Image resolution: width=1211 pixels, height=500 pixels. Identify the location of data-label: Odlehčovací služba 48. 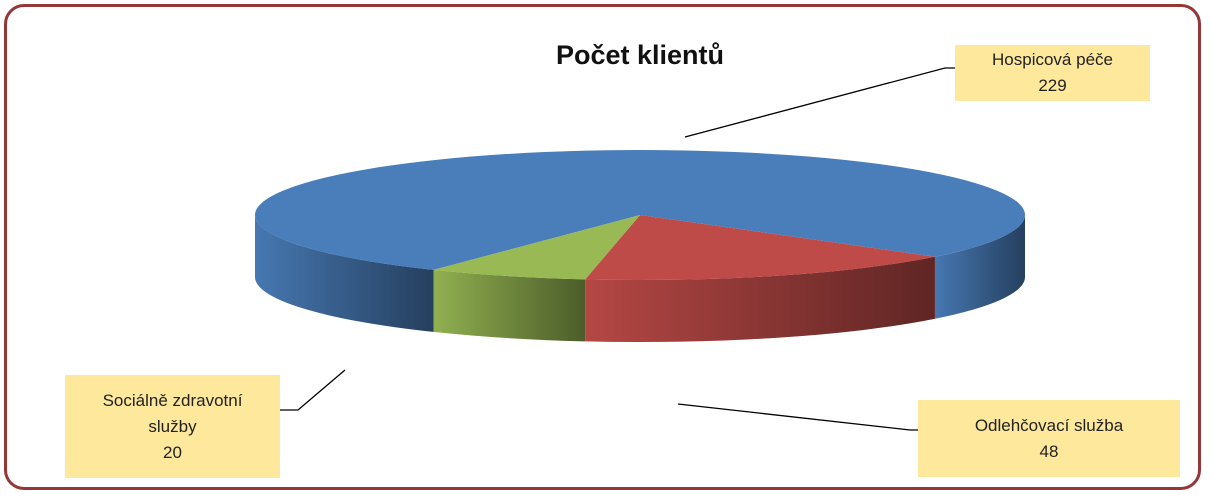
(1049, 438).